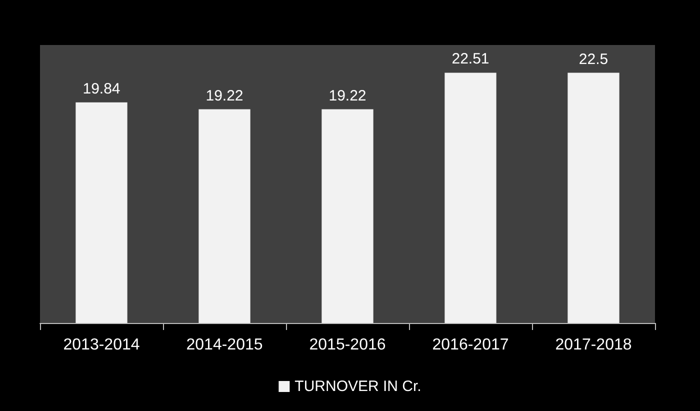 This screenshot has width=700, height=411. I want to click on legend-label: TURNOVER IN Cr., so click(358, 386).